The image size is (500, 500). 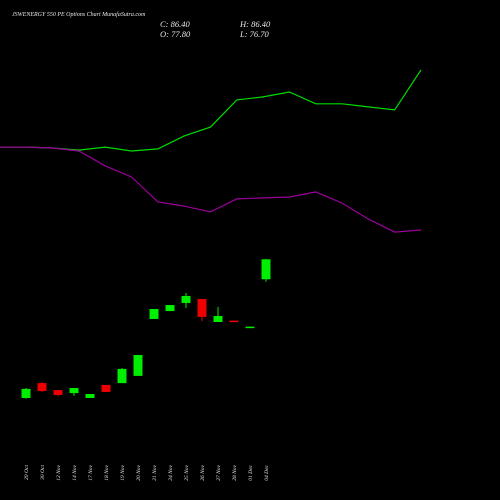 I want to click on x-tick-label: 19 Nov, so click(x=123, y=472).